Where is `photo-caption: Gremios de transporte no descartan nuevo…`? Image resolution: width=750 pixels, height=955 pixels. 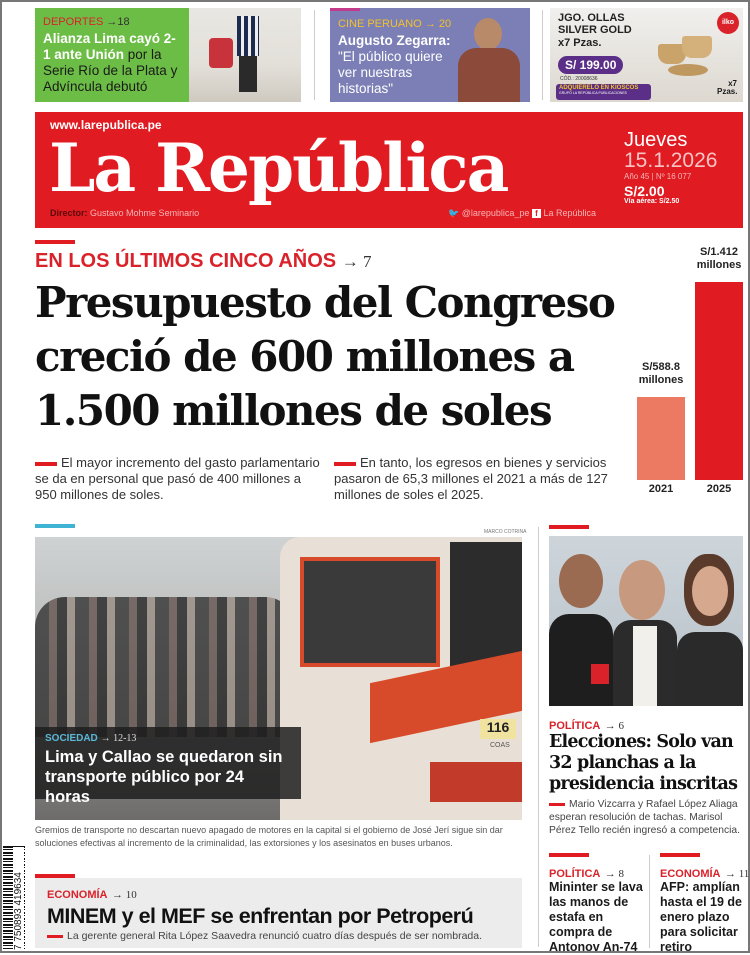 photo-caption: Gremios de transporte no descartan nuevo… is located at coordinates (269, 836).